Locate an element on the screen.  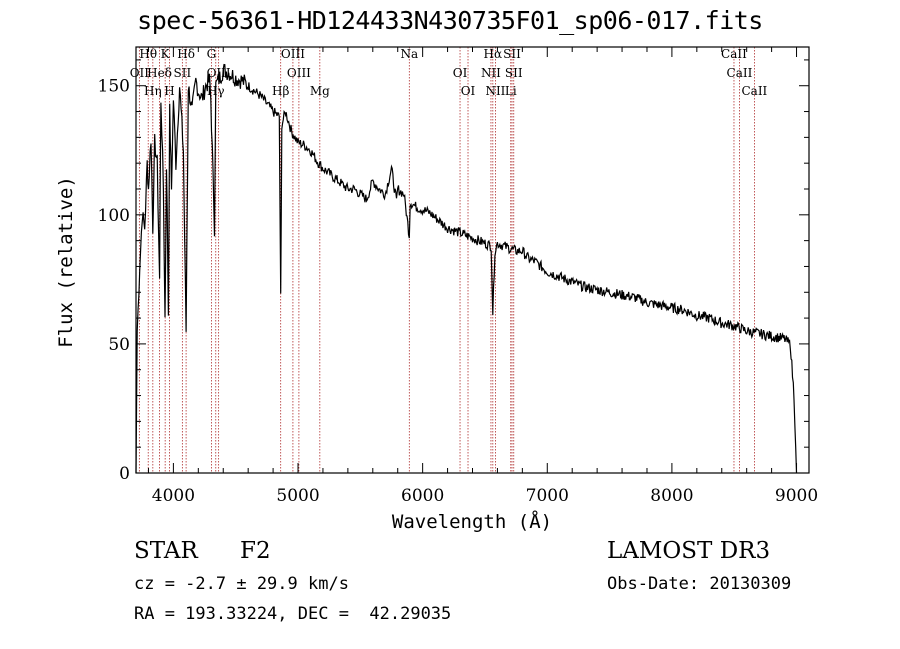
line-label: Hθ is located at coordinates (148, 54).